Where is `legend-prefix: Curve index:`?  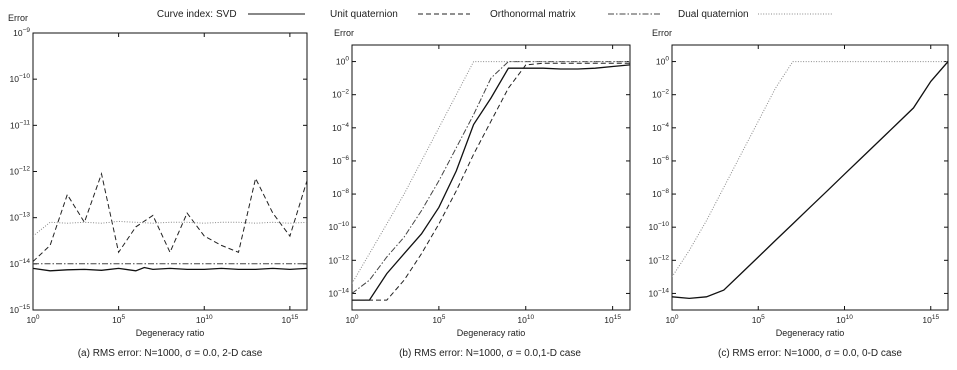 legend-prefix: Curve index: is located at coordinates (185, 14).